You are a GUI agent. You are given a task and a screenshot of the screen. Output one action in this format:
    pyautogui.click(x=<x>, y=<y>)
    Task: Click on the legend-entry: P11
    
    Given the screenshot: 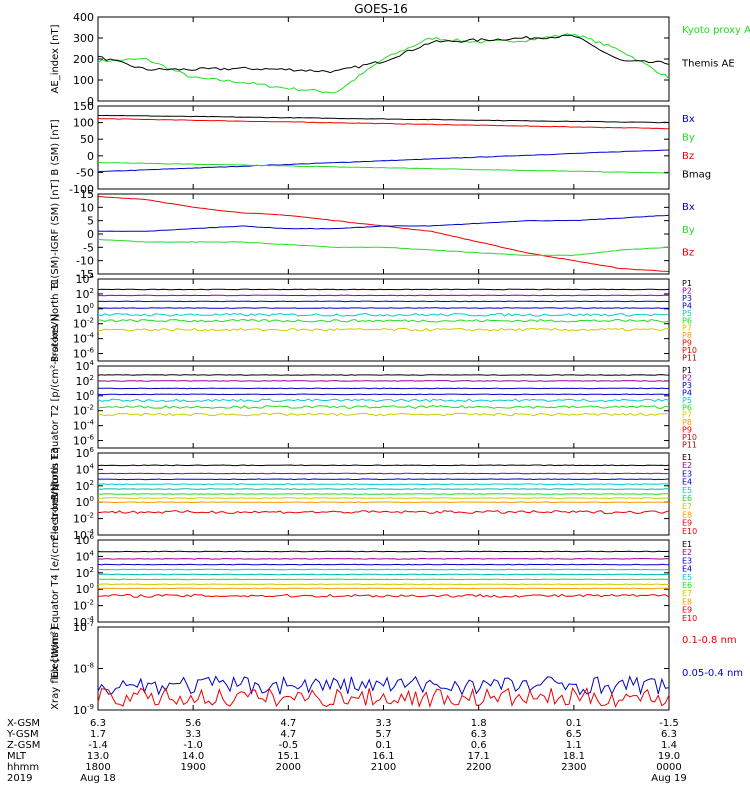 What is the action you would take?
    pyautogui.click(x=689, y=445)
    